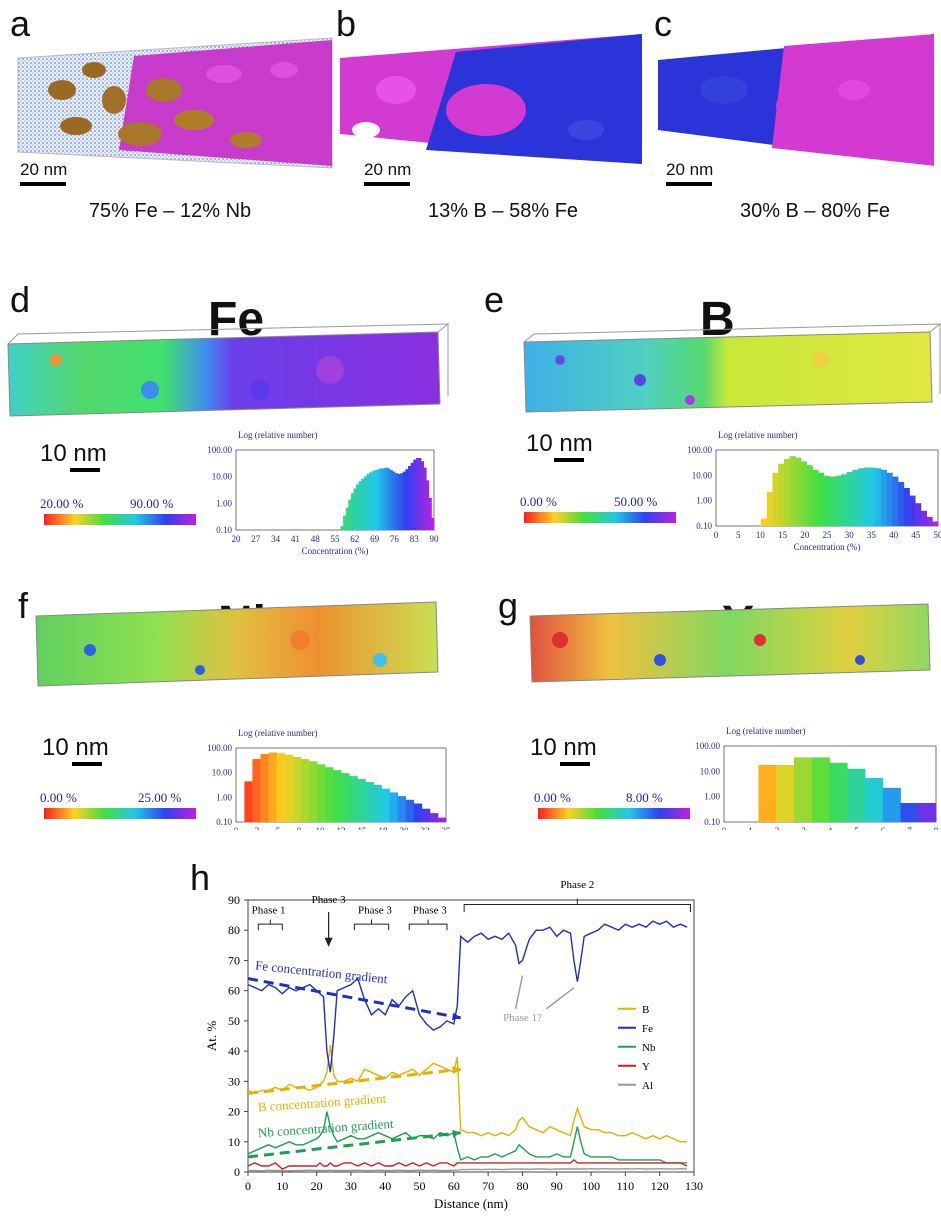 This screenshot has width=941, height=1221. I want to click on histogram-xtick: 27, so click(256, 539).